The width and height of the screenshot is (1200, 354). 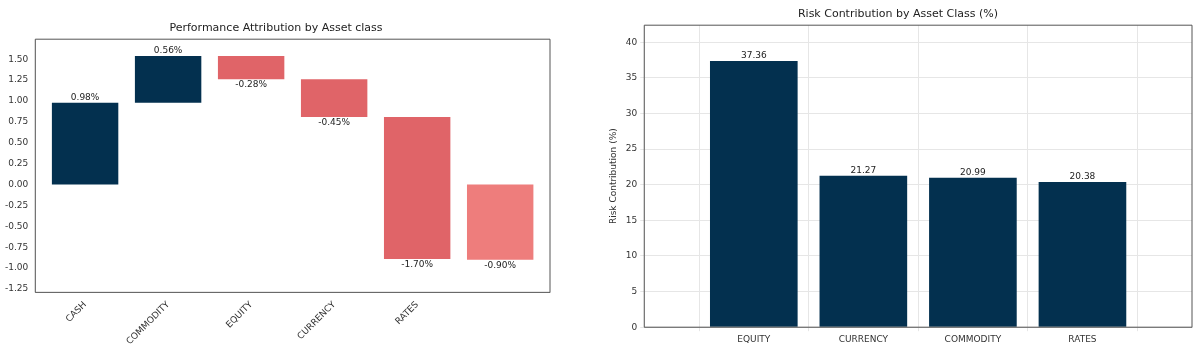 What do you see at coordinates (18, 163) in the screenshot?
I see `y-tick-label: 0.25` at bounding box center [18, 163].